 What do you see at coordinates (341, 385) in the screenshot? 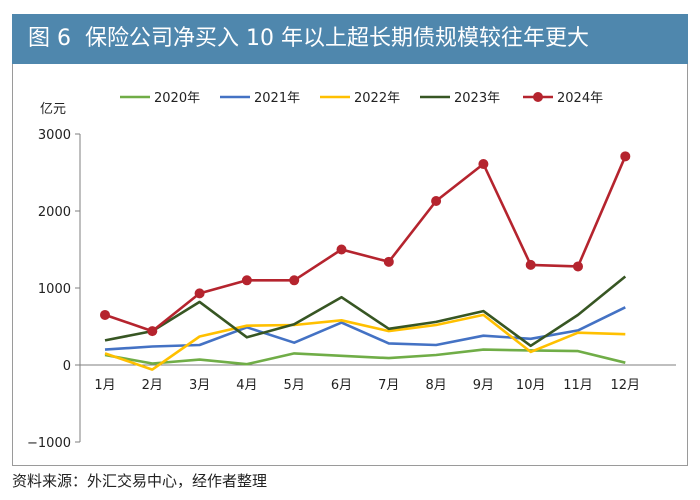
I see `x-tick-label: 6月` at bounding box center [341, 385].